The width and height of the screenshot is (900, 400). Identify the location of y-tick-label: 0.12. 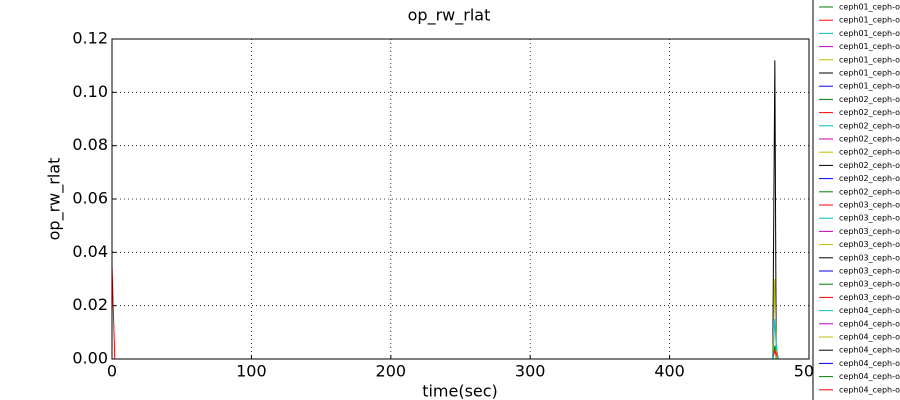
(90, 38).